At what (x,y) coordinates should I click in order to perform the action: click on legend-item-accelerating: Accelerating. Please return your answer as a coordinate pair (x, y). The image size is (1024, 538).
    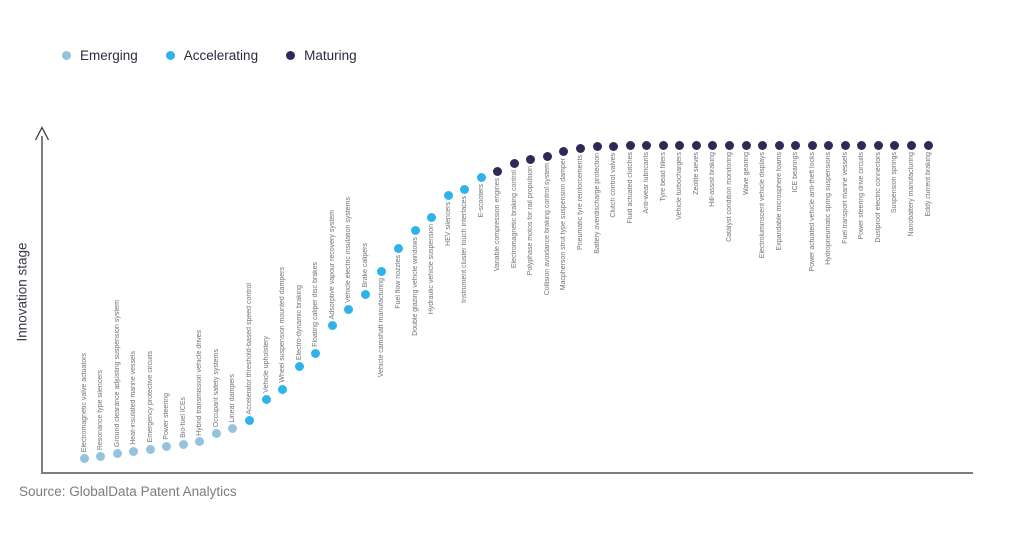
    Looking at the image, I should click on (212, 55).